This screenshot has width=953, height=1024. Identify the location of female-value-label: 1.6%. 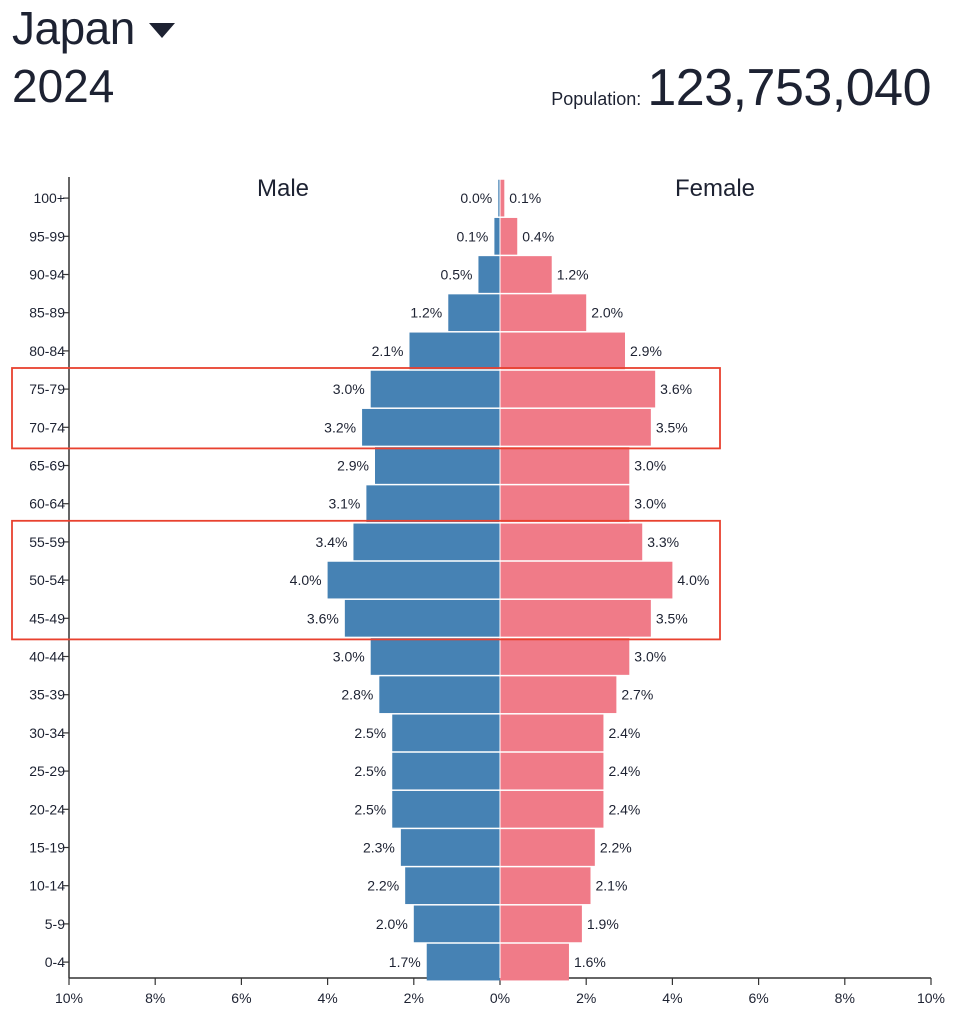
(590, 962).